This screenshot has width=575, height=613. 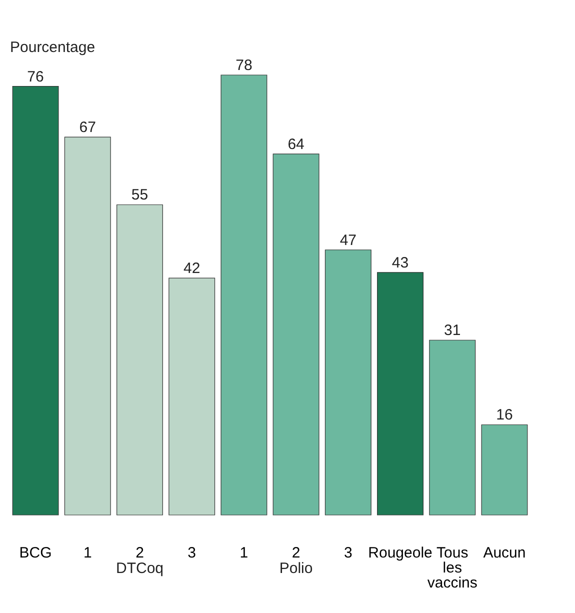 What do you see at coordinates (400, 553) in the screenshot?
I see `x-tick-label: Rougeole` at bounding box center [400, 553].